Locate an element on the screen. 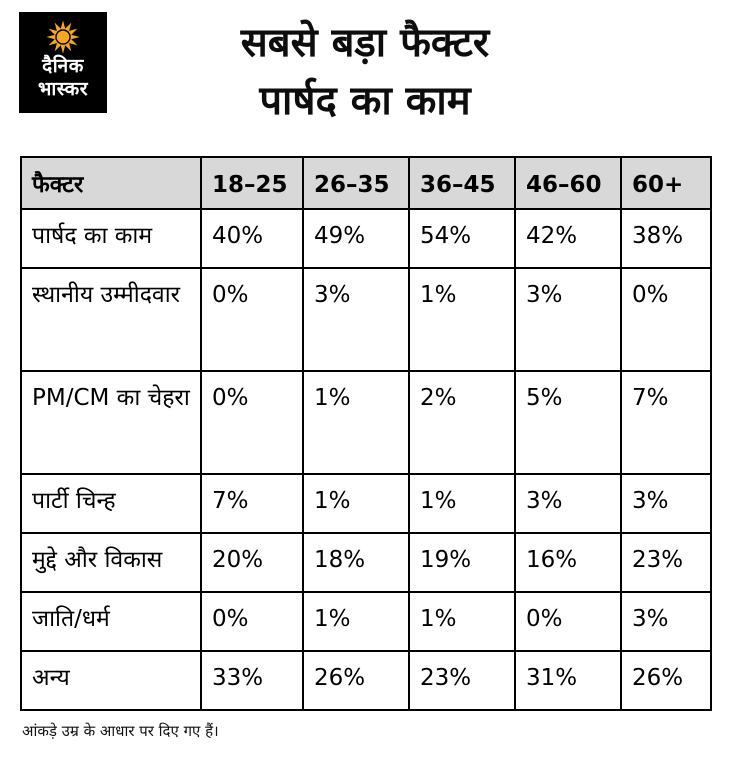 Image resolution: width=730 pixels, height=767 pixels. logo-text-line2: भास्कर is located at coordinates (63, 88).